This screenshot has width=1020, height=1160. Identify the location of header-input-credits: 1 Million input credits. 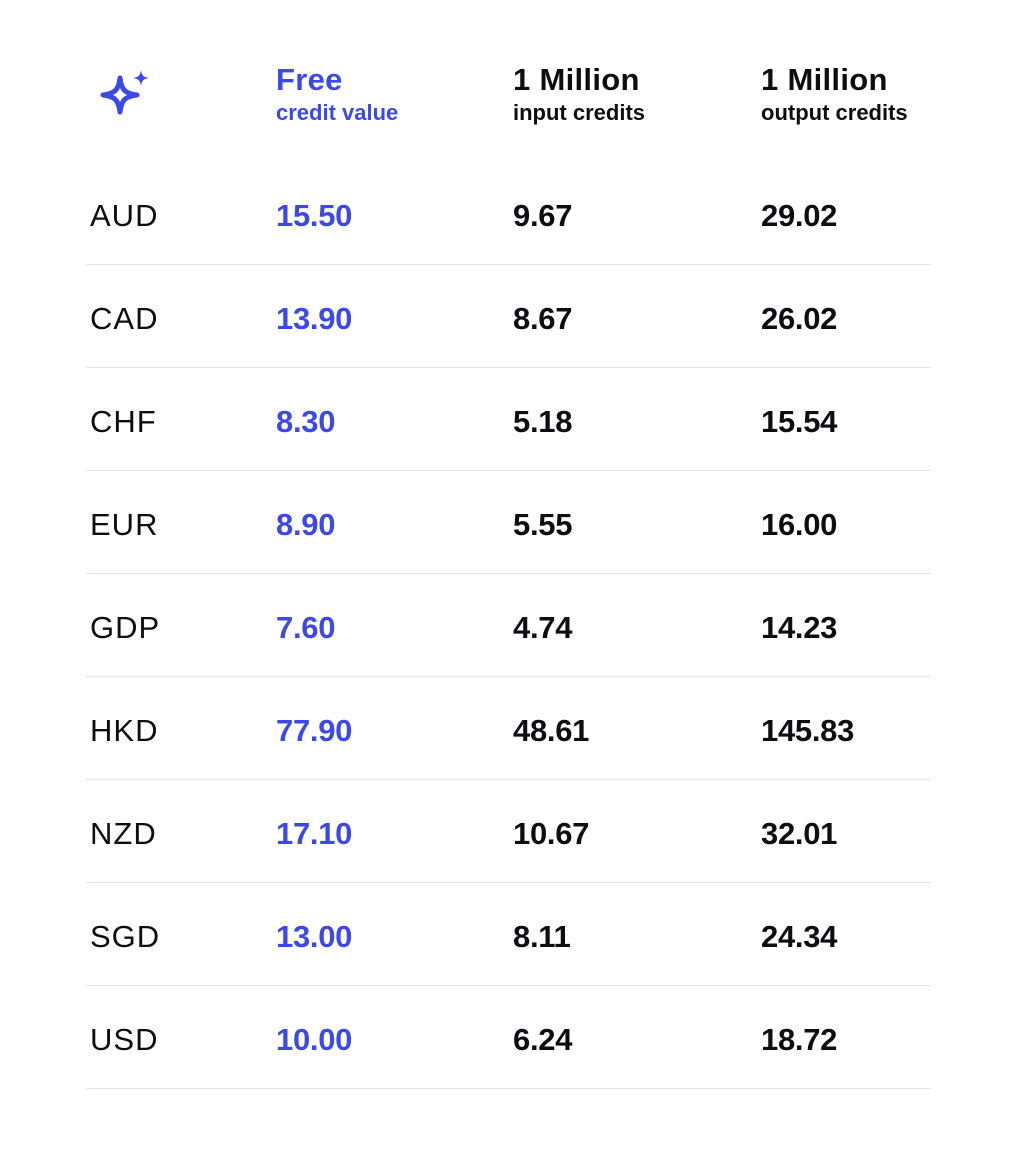
(579, 93).